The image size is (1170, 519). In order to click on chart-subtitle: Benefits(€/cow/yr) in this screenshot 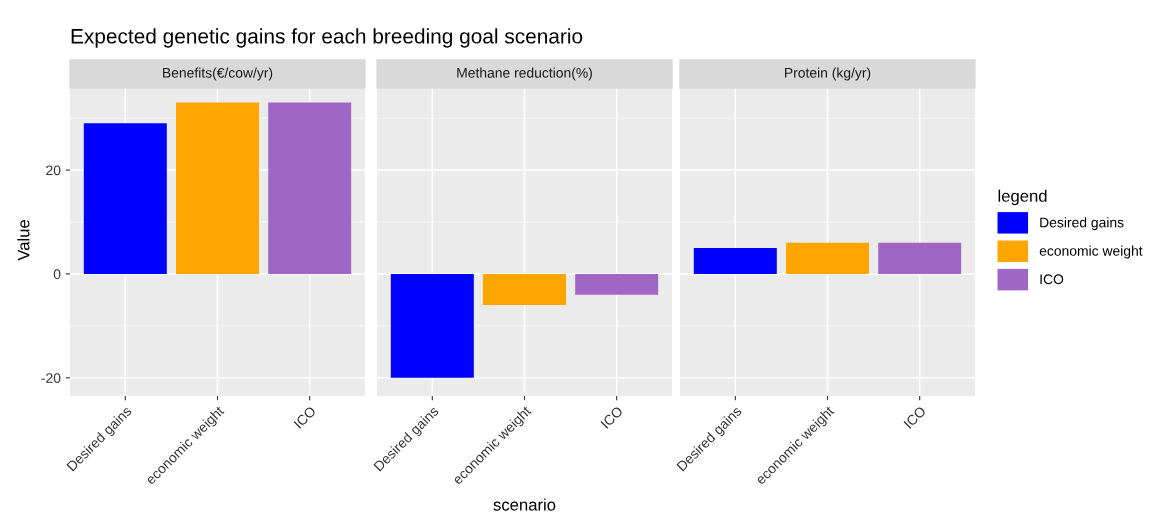, I will do `click(218, 74)`.